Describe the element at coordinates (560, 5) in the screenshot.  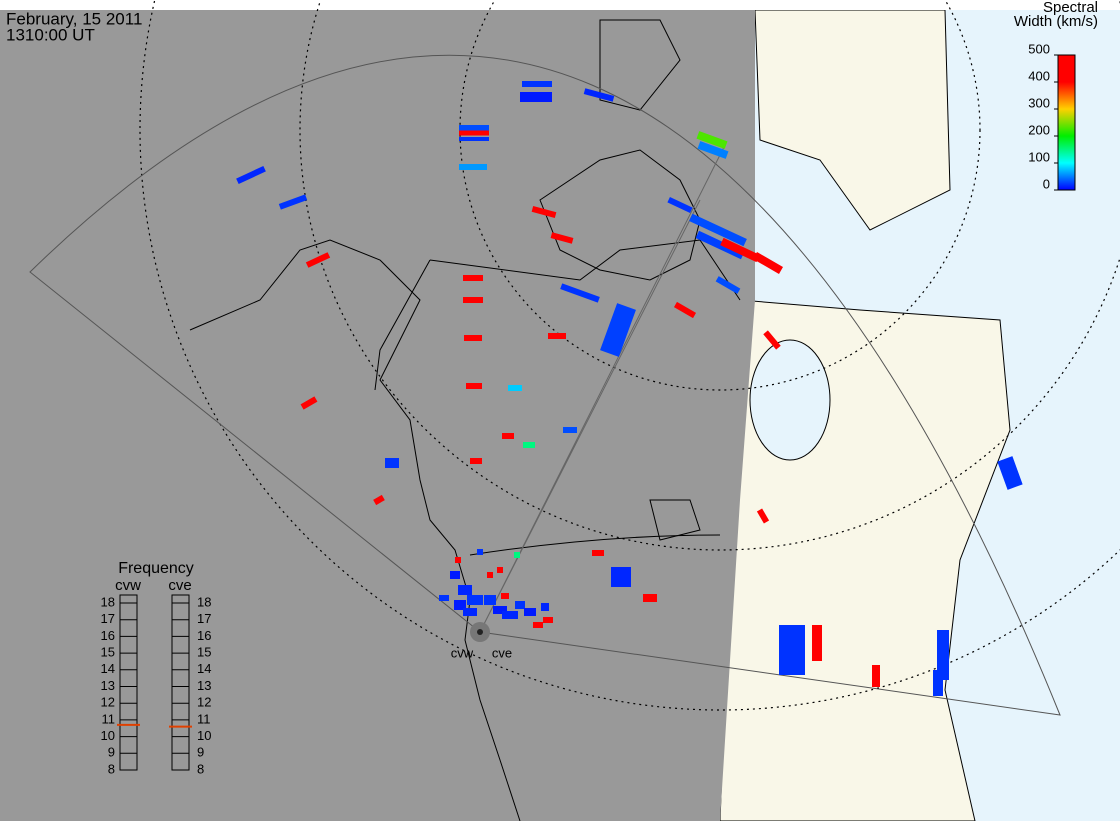
I see `top-band` at that location.